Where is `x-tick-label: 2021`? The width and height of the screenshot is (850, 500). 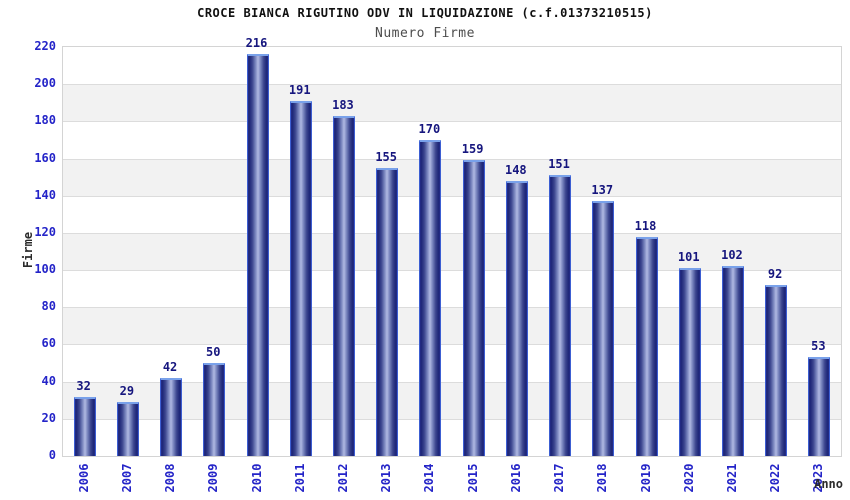
x-tick-label: 2021 is located at coordinates (731, 478).